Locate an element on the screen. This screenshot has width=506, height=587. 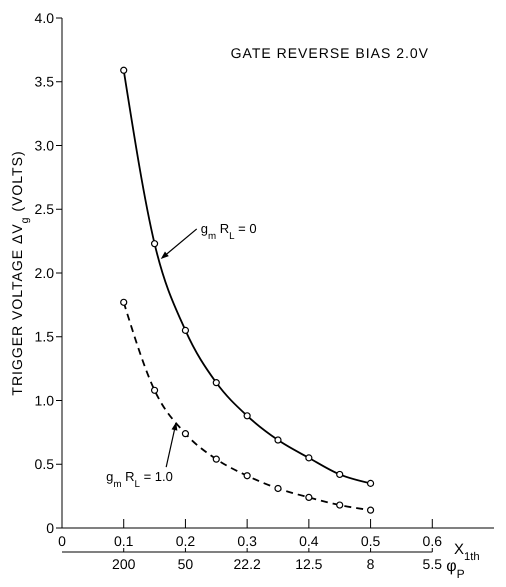
text: 22.2 is located at coordinates (247, 564).